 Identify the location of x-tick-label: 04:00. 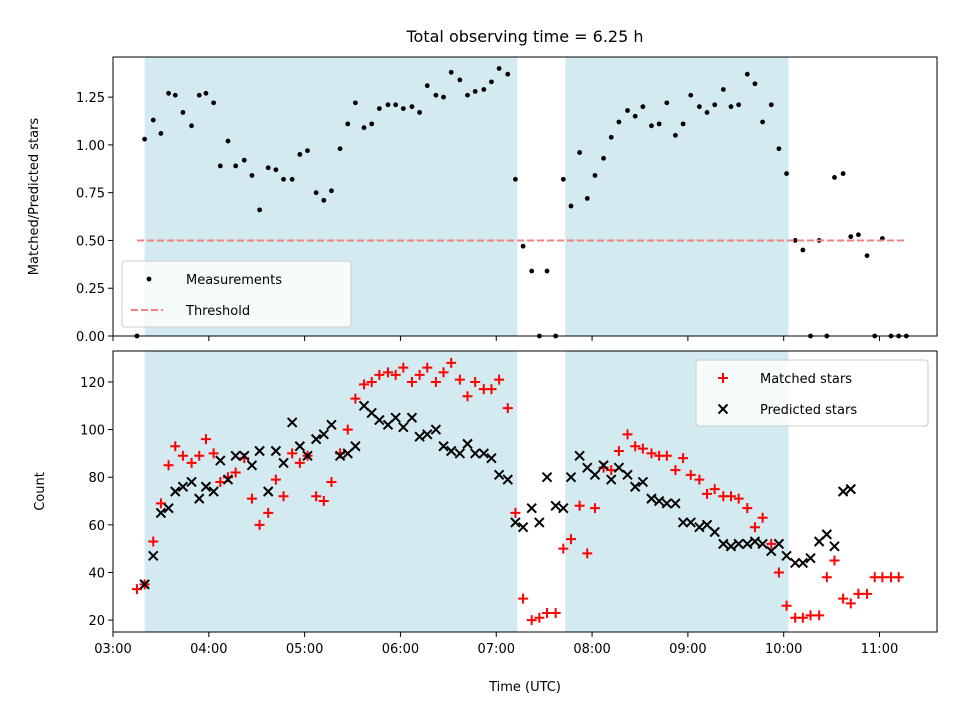
(208, 649).